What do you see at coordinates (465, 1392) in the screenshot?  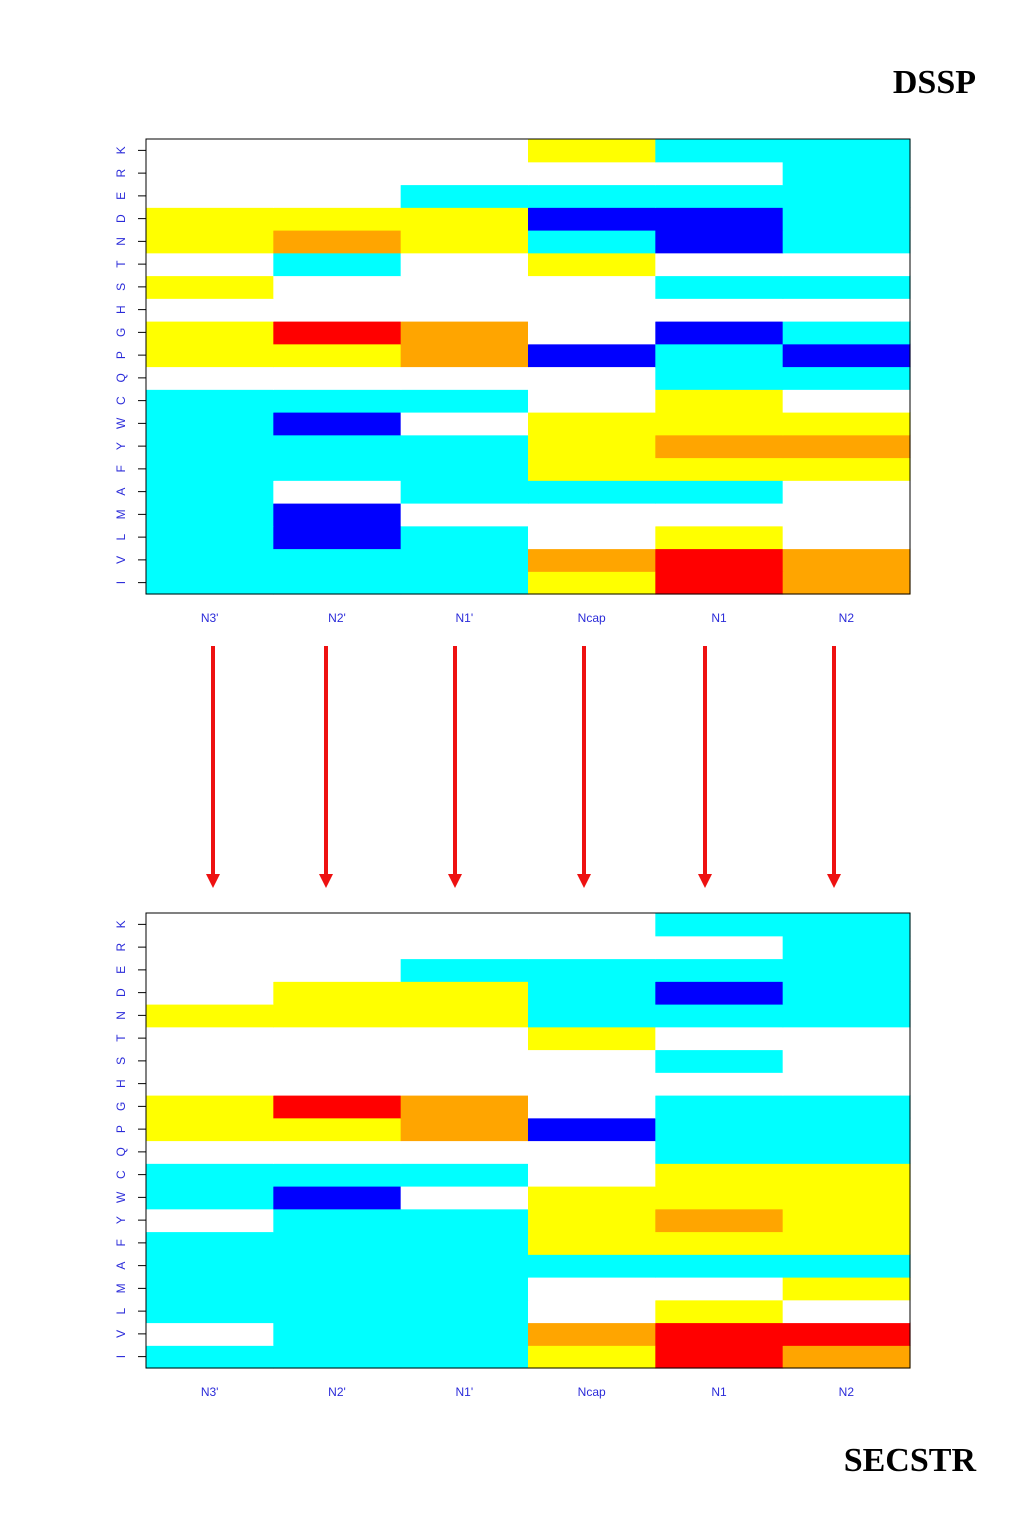 I see `x-tick-label: N1'` at bounding box center [465, 1392].